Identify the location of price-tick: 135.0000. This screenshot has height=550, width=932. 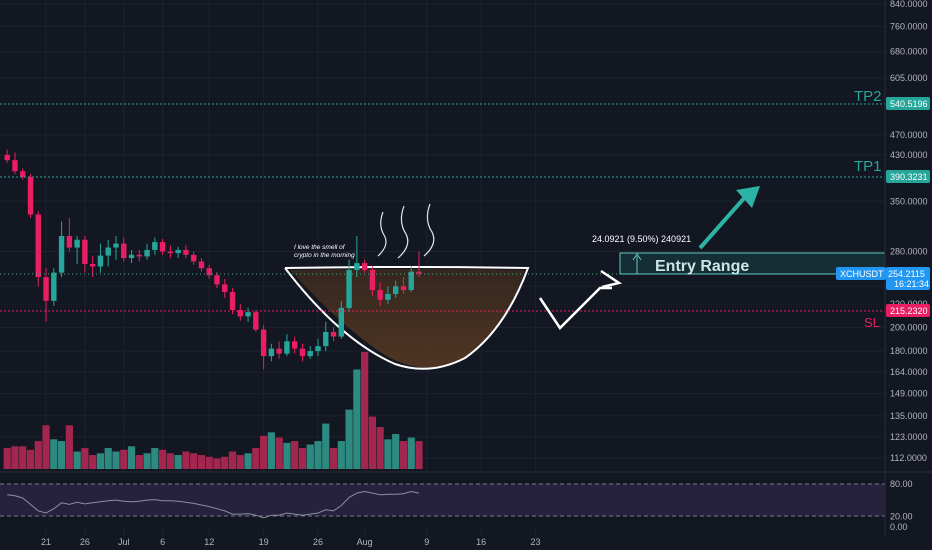
(909, 416).